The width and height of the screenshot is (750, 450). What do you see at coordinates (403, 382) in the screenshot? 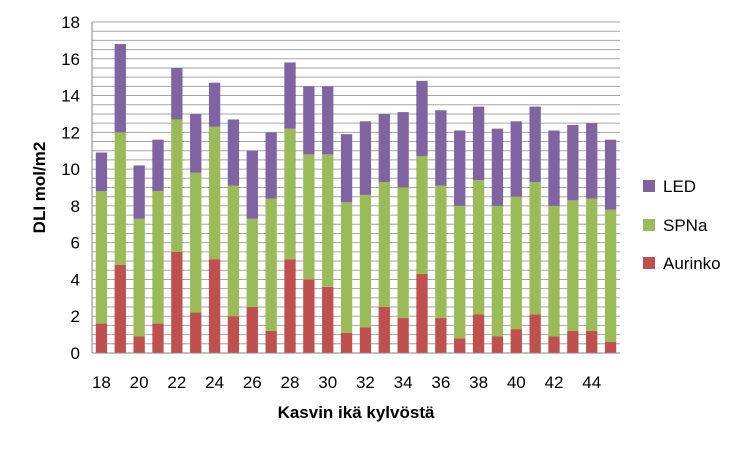
I see `x-tick-label: 34` at bounding box center [403, 382].